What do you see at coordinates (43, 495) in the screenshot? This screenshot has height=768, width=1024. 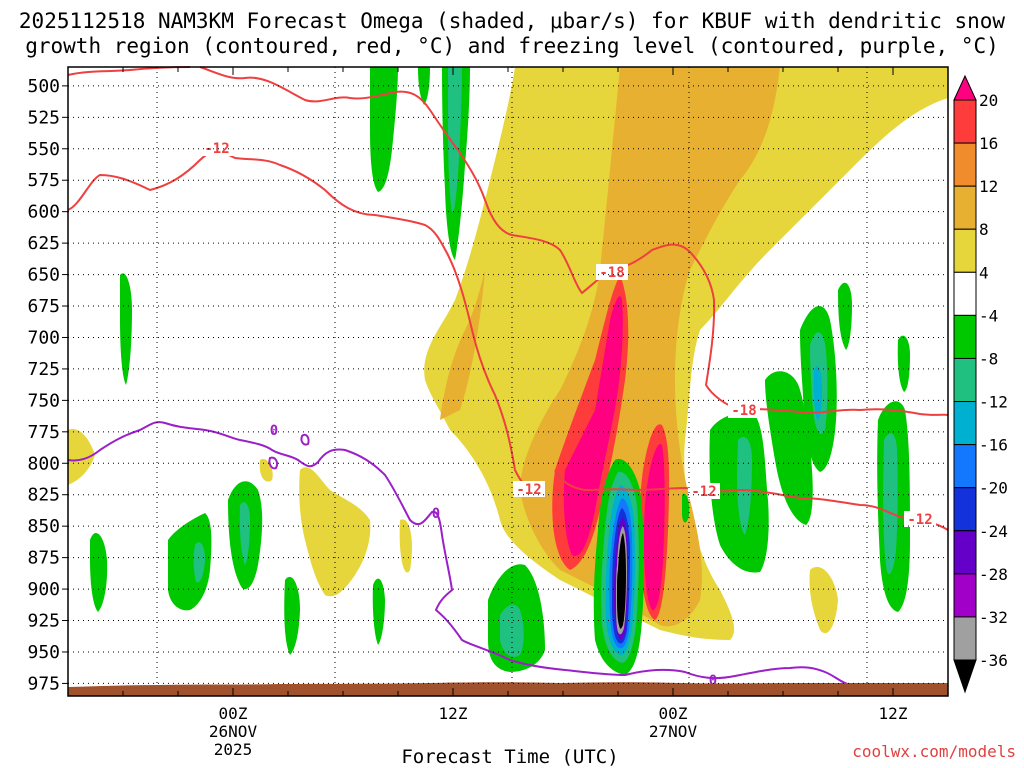 I see `y-tick-label: 825` at bounding box center [43, 495].